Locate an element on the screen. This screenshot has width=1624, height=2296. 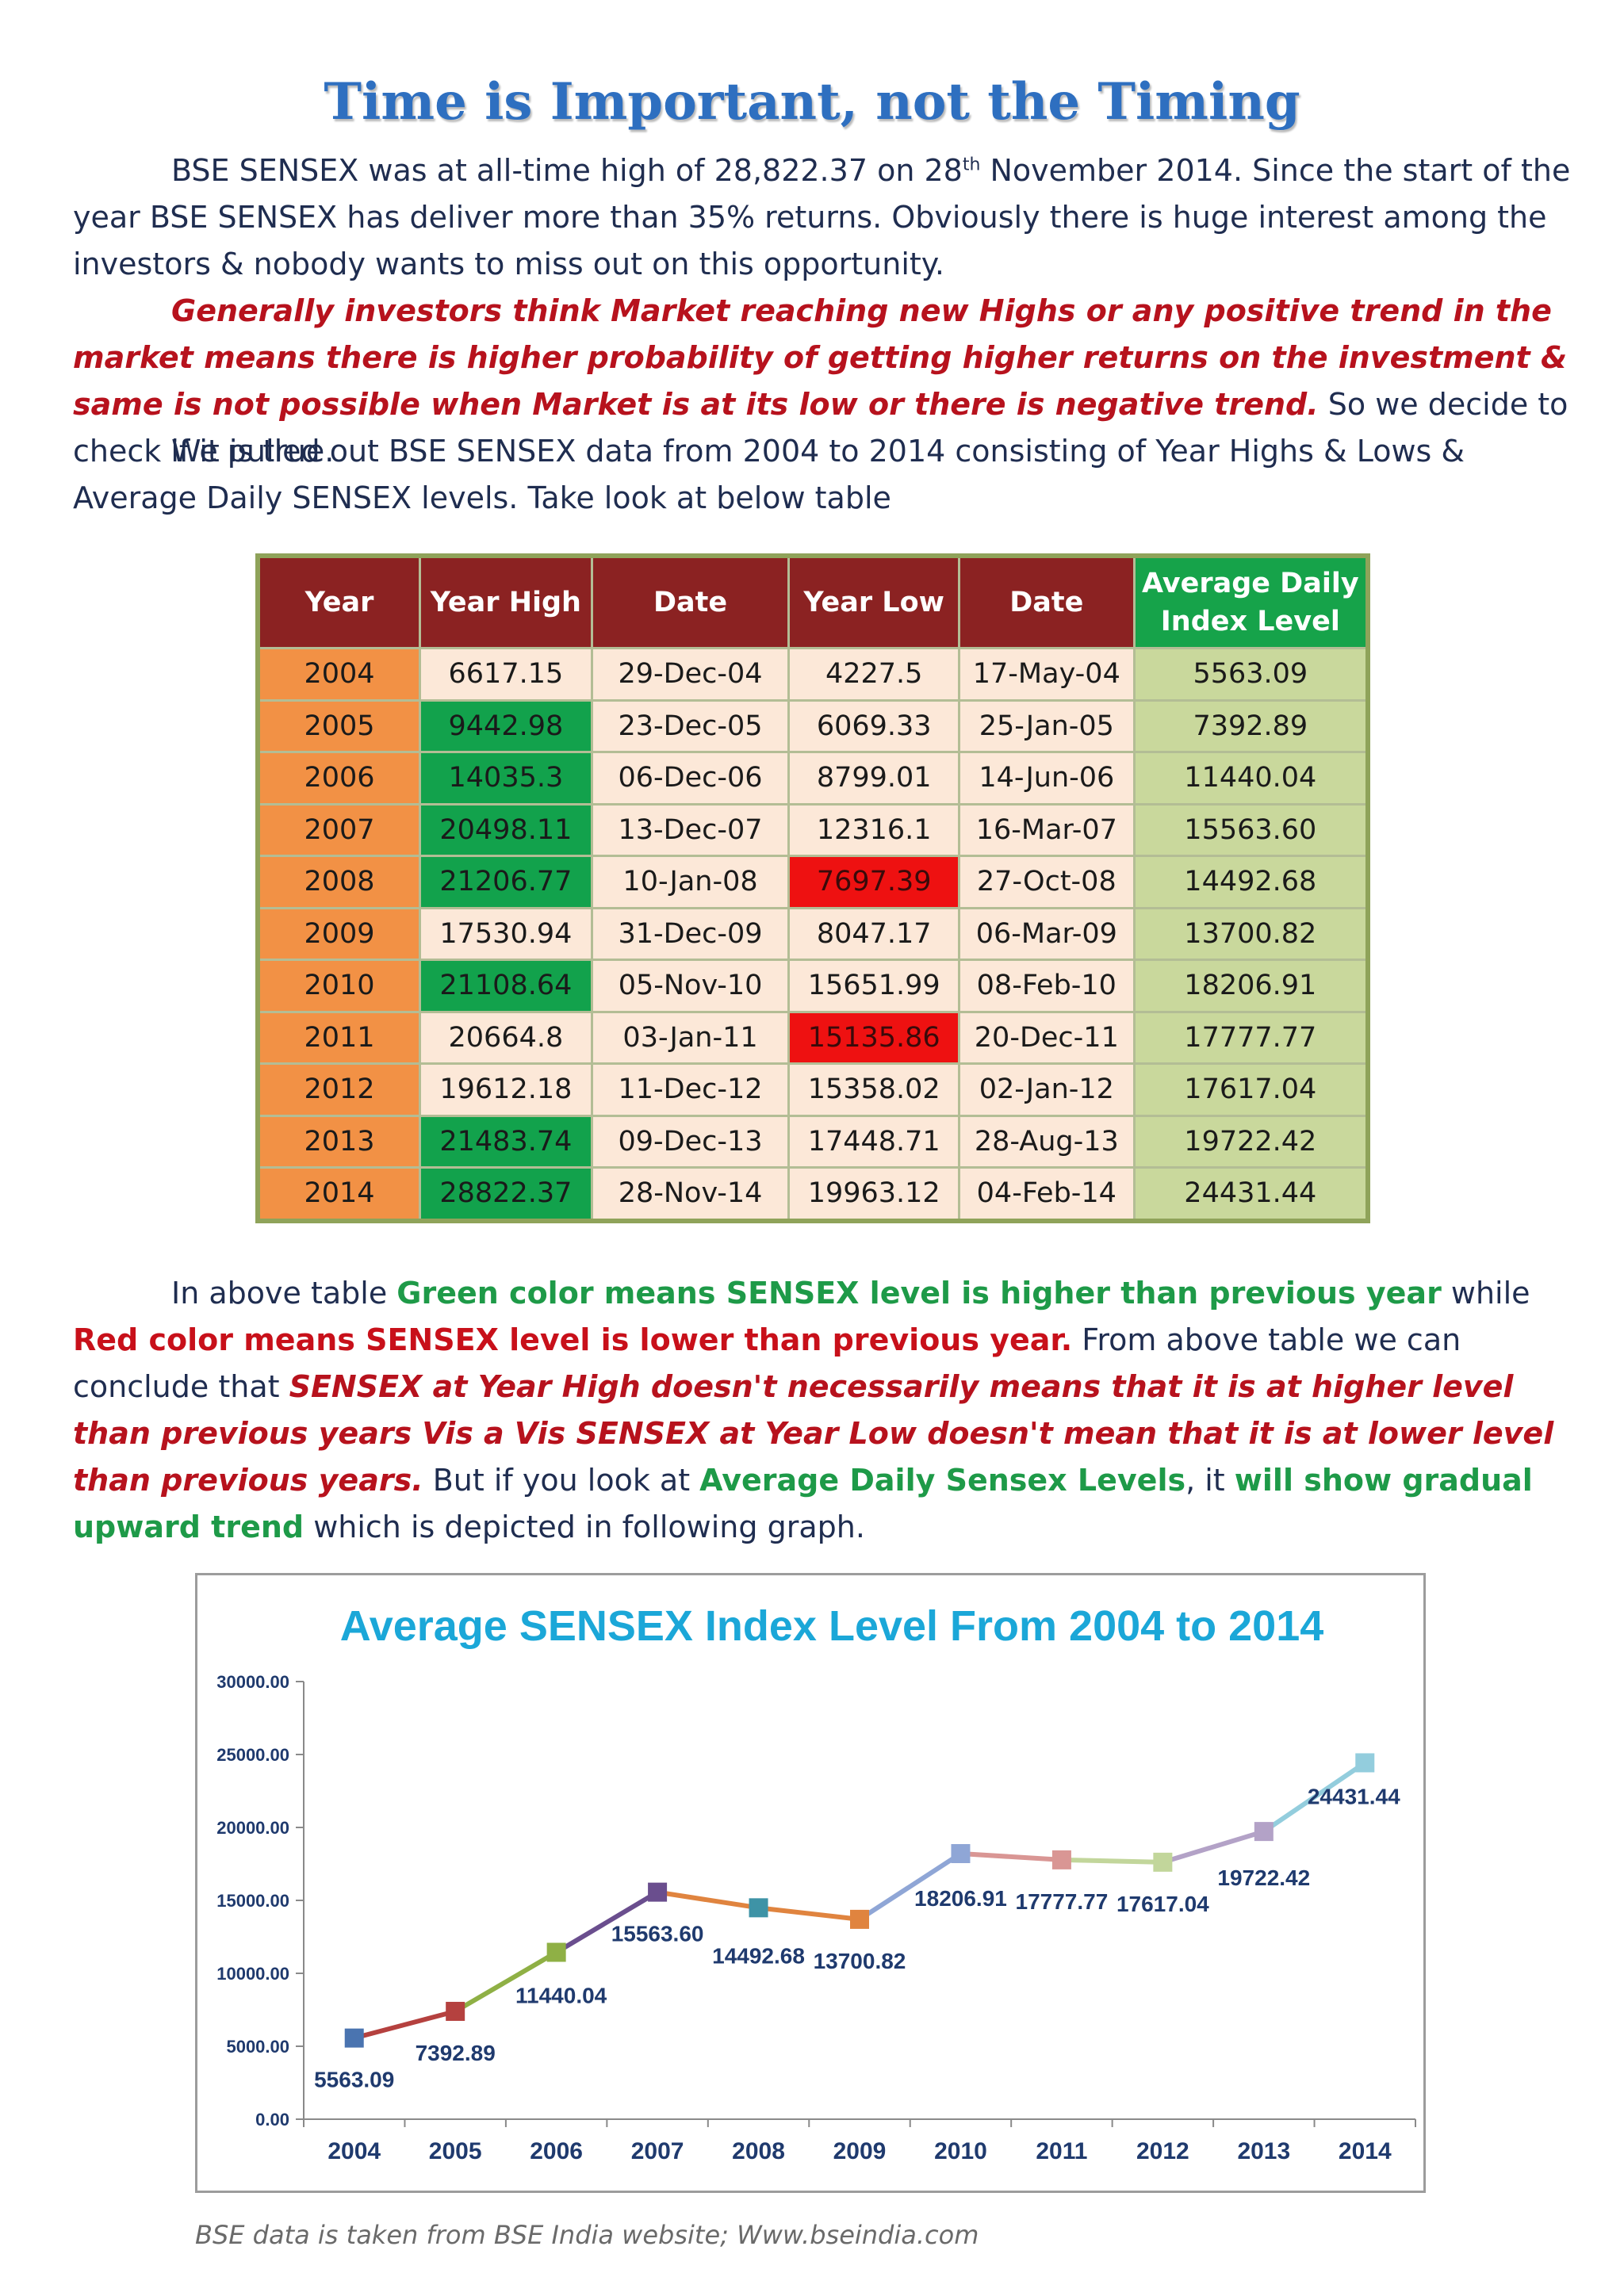
x-tick-label: 2006 is located at coordinates (556, 2151).